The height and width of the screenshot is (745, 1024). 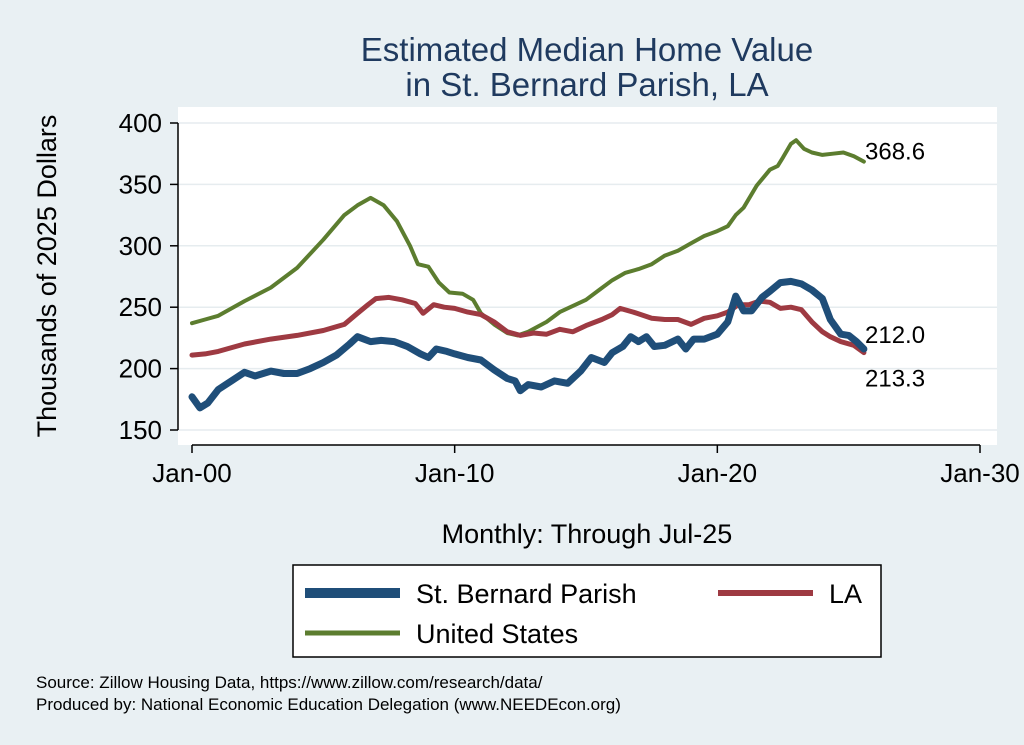 I want to click on series-line-st-bernard-parish, so click(x=528, y=344).